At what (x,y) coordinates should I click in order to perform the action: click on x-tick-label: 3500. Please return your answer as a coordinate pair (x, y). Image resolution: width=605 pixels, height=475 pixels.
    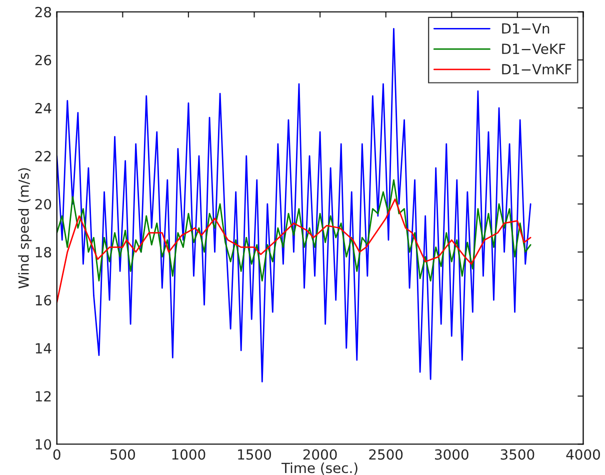
    Looking at the image, I should click on (517, 454).